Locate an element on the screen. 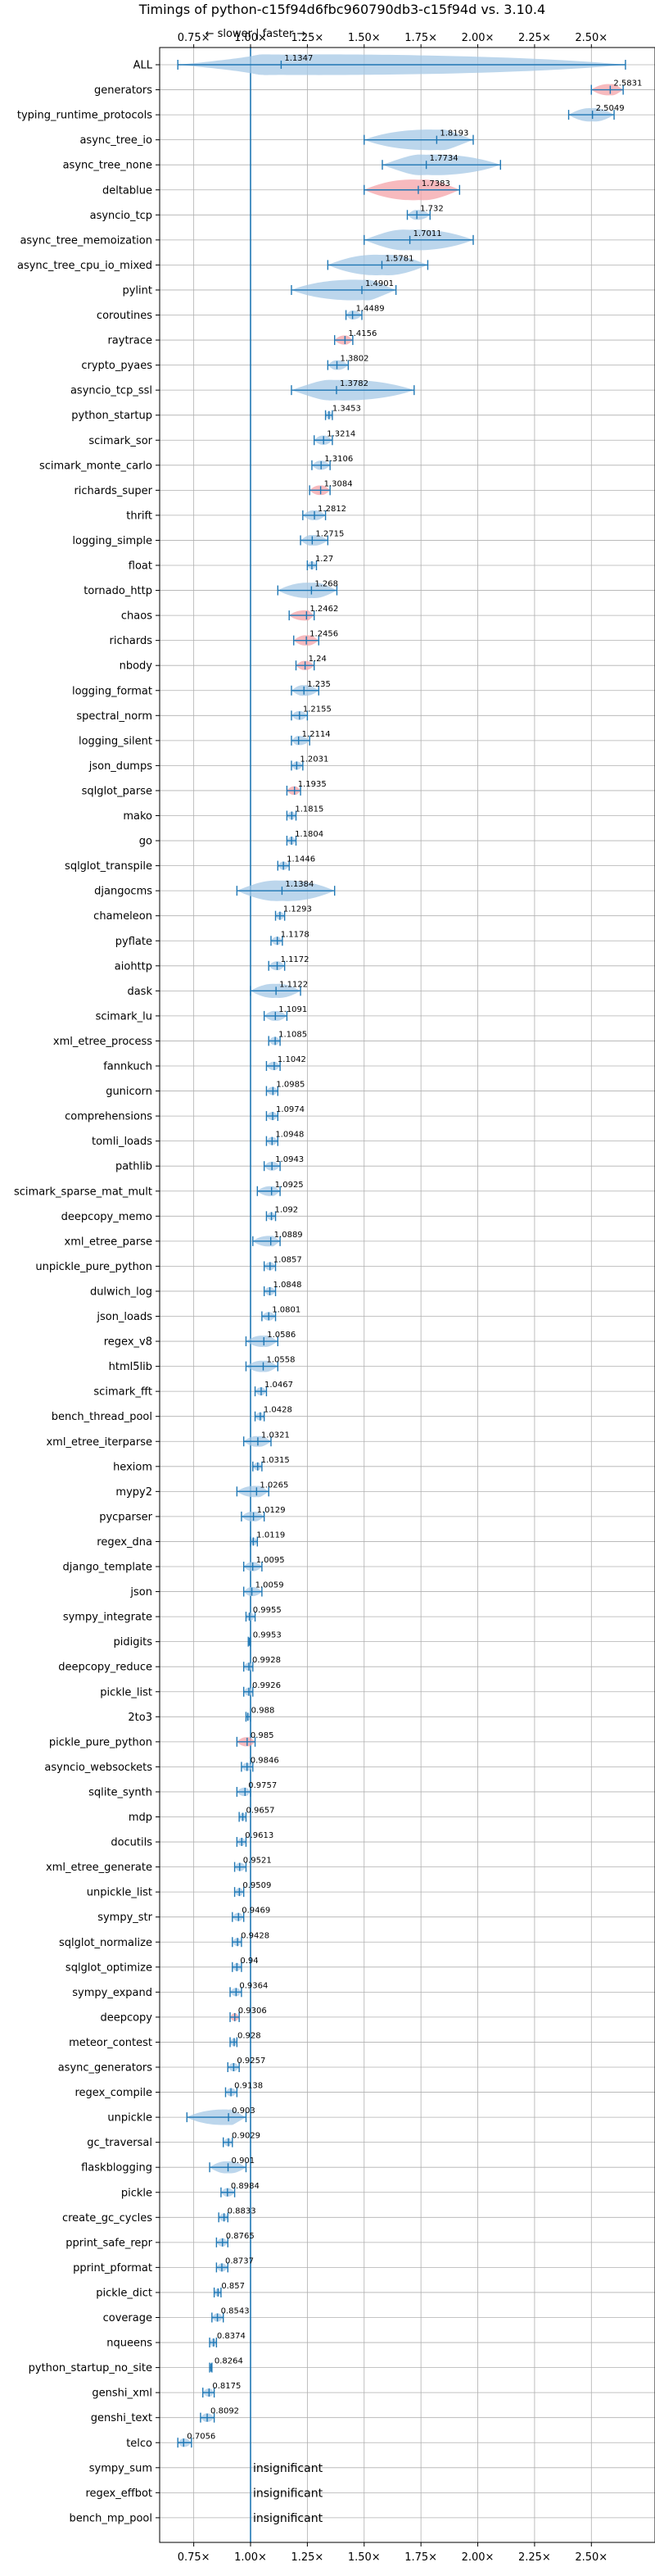 Image resolution: width=655 pixels, height=2576 pixels. value-label: 0.9138 is located at coordinates (249, 2086).